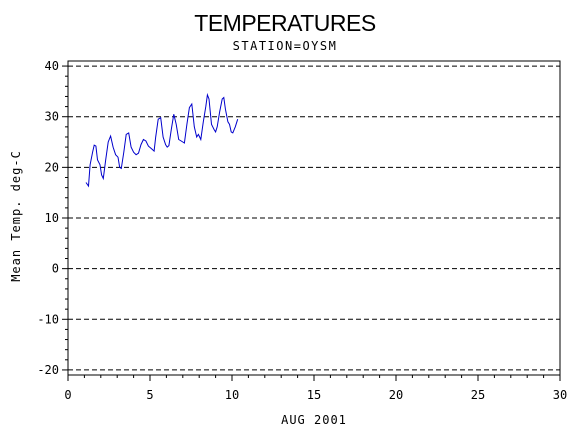 The width and height of the screenshot is (570, 430). Describe the element at coordinates (149, 395) in the screenshot. I see `x-tick-label: 5` at that location.